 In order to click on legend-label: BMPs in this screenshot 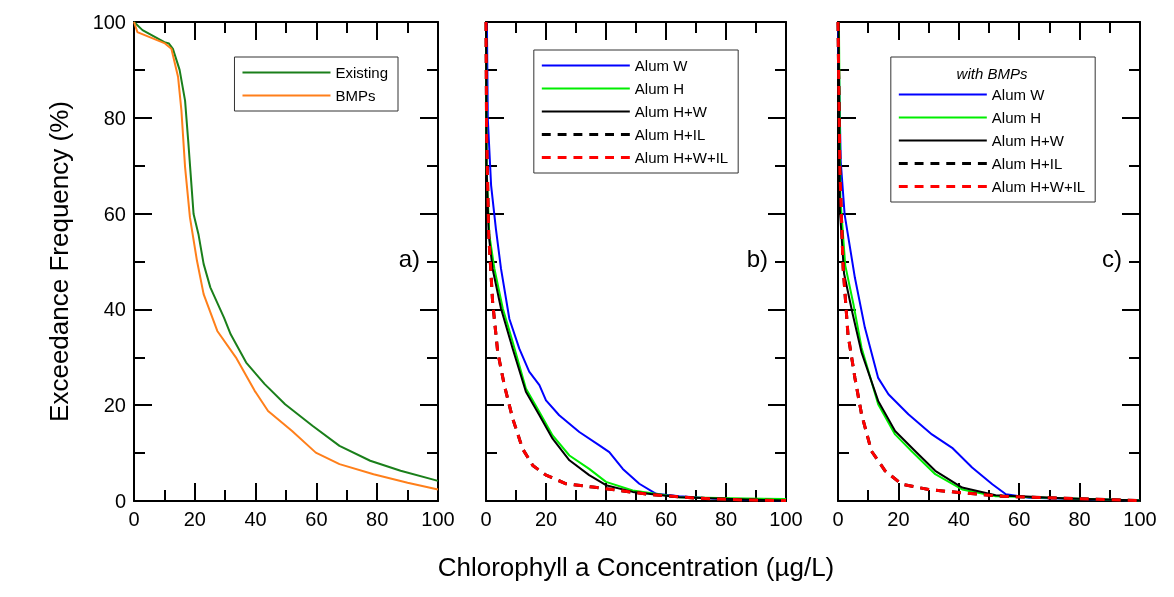, I will do `click(355, 95)`.